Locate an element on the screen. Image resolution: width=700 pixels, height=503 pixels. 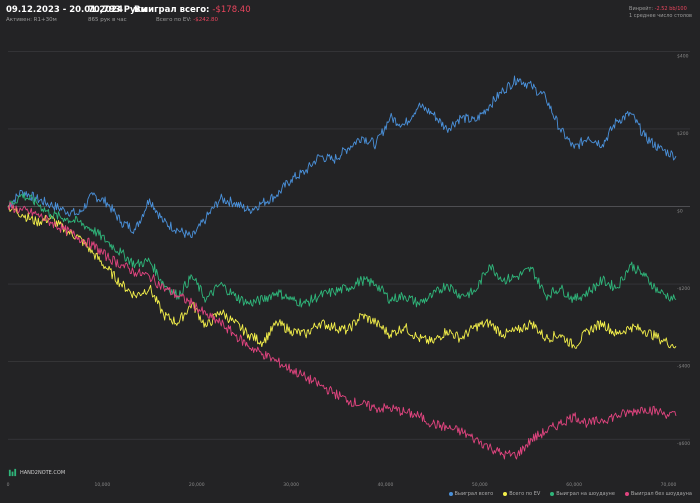
brand-name: HAND2NOTE.COM is located at coordinates (43, 472).